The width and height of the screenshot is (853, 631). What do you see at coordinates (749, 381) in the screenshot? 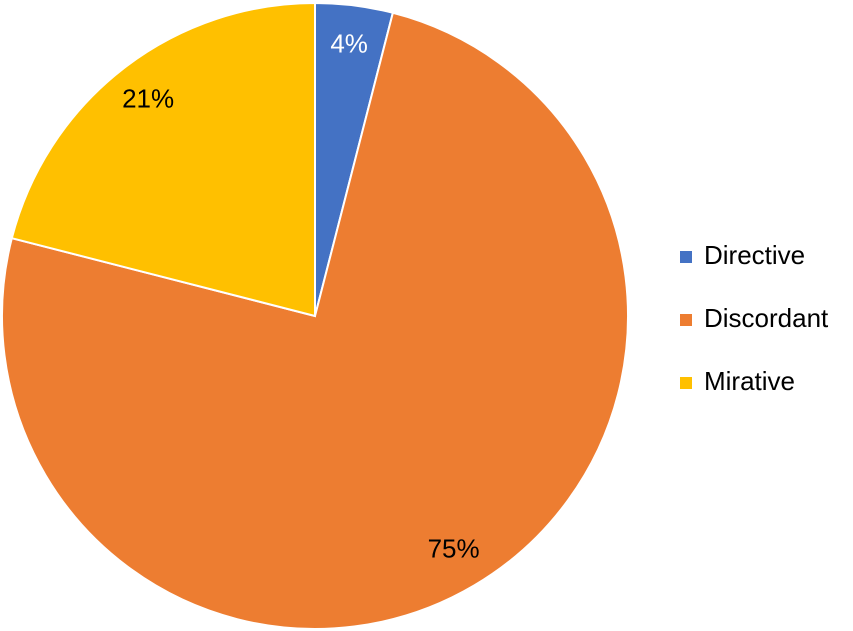
I see `legend-label: Mirative` at bounding box center [749, 381].